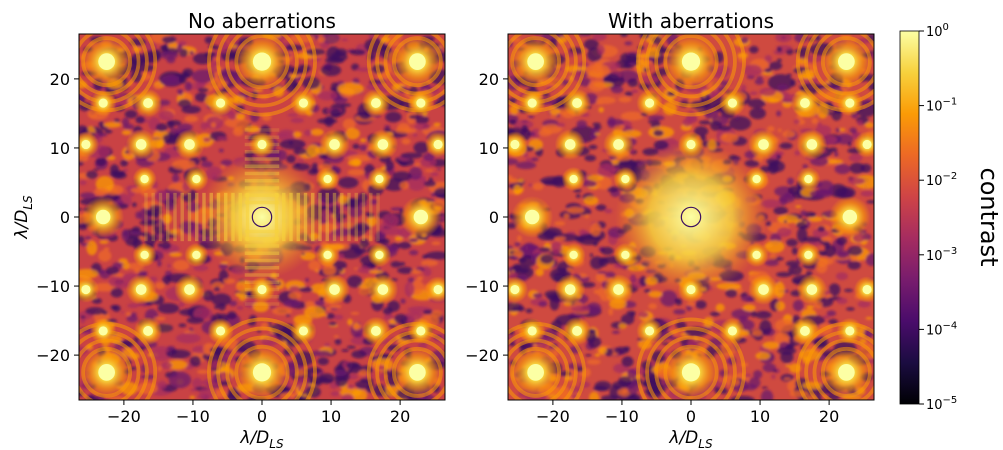  I want to click on colorbar-gradient, so click(909, 217).